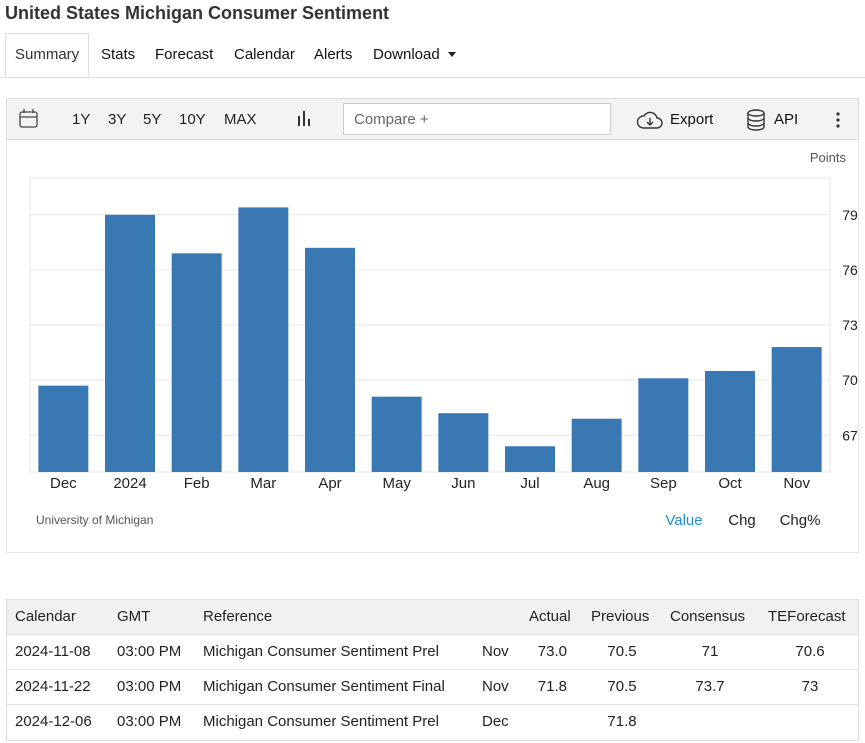  Describe the element at coordinates (620, 616) in the screenshot. I see `column-header: Previous` at that location.